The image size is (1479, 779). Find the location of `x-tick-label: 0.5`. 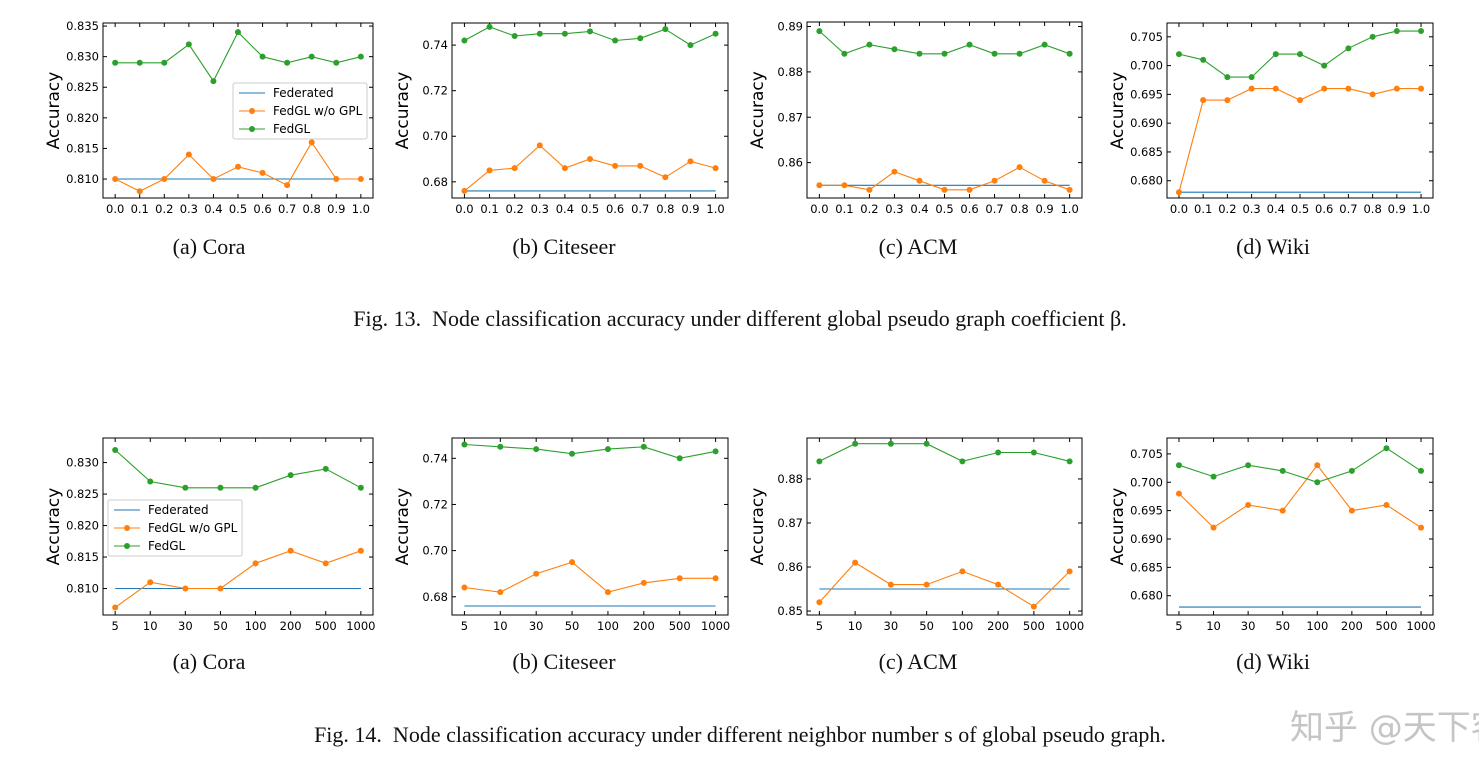

x-tick-label: 0.5 is located at coordinates (590, 209).